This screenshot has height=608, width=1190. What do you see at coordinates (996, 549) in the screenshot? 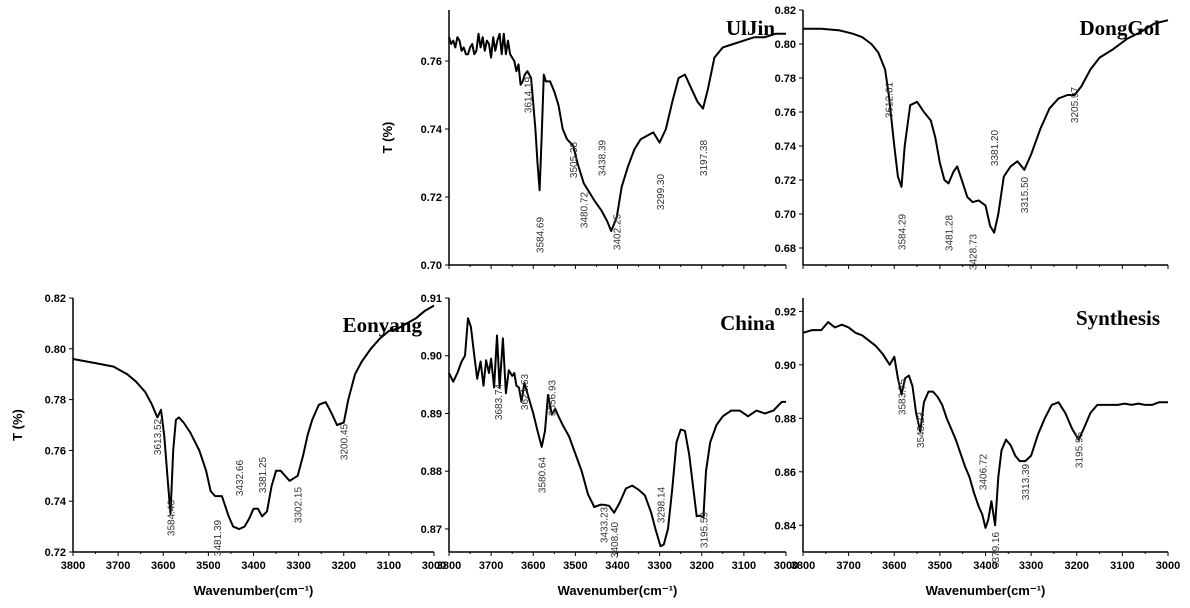
I see `peak-label: 3379.16` at bounding box center [996, 549].